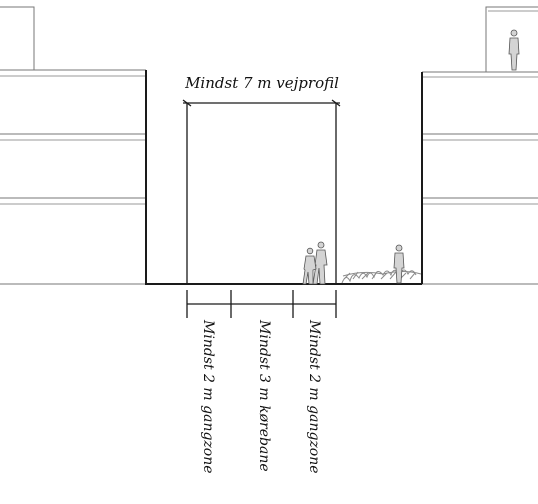  Describe the element at coordinates (314, 396) in the screenshot. I see `right-zone-label: Mindst 2 m gangzone` at that location.